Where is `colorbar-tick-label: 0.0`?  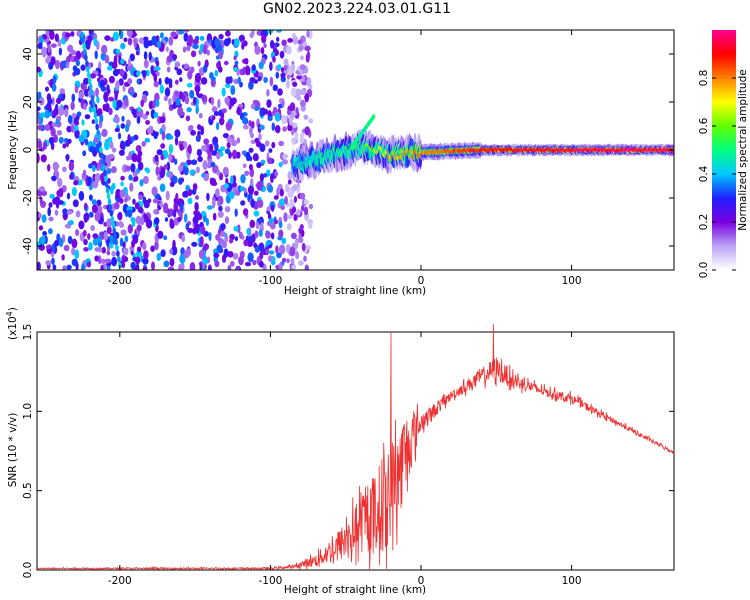 colorbar-tick-label: 0.0 is located at coordinates (704, 270).